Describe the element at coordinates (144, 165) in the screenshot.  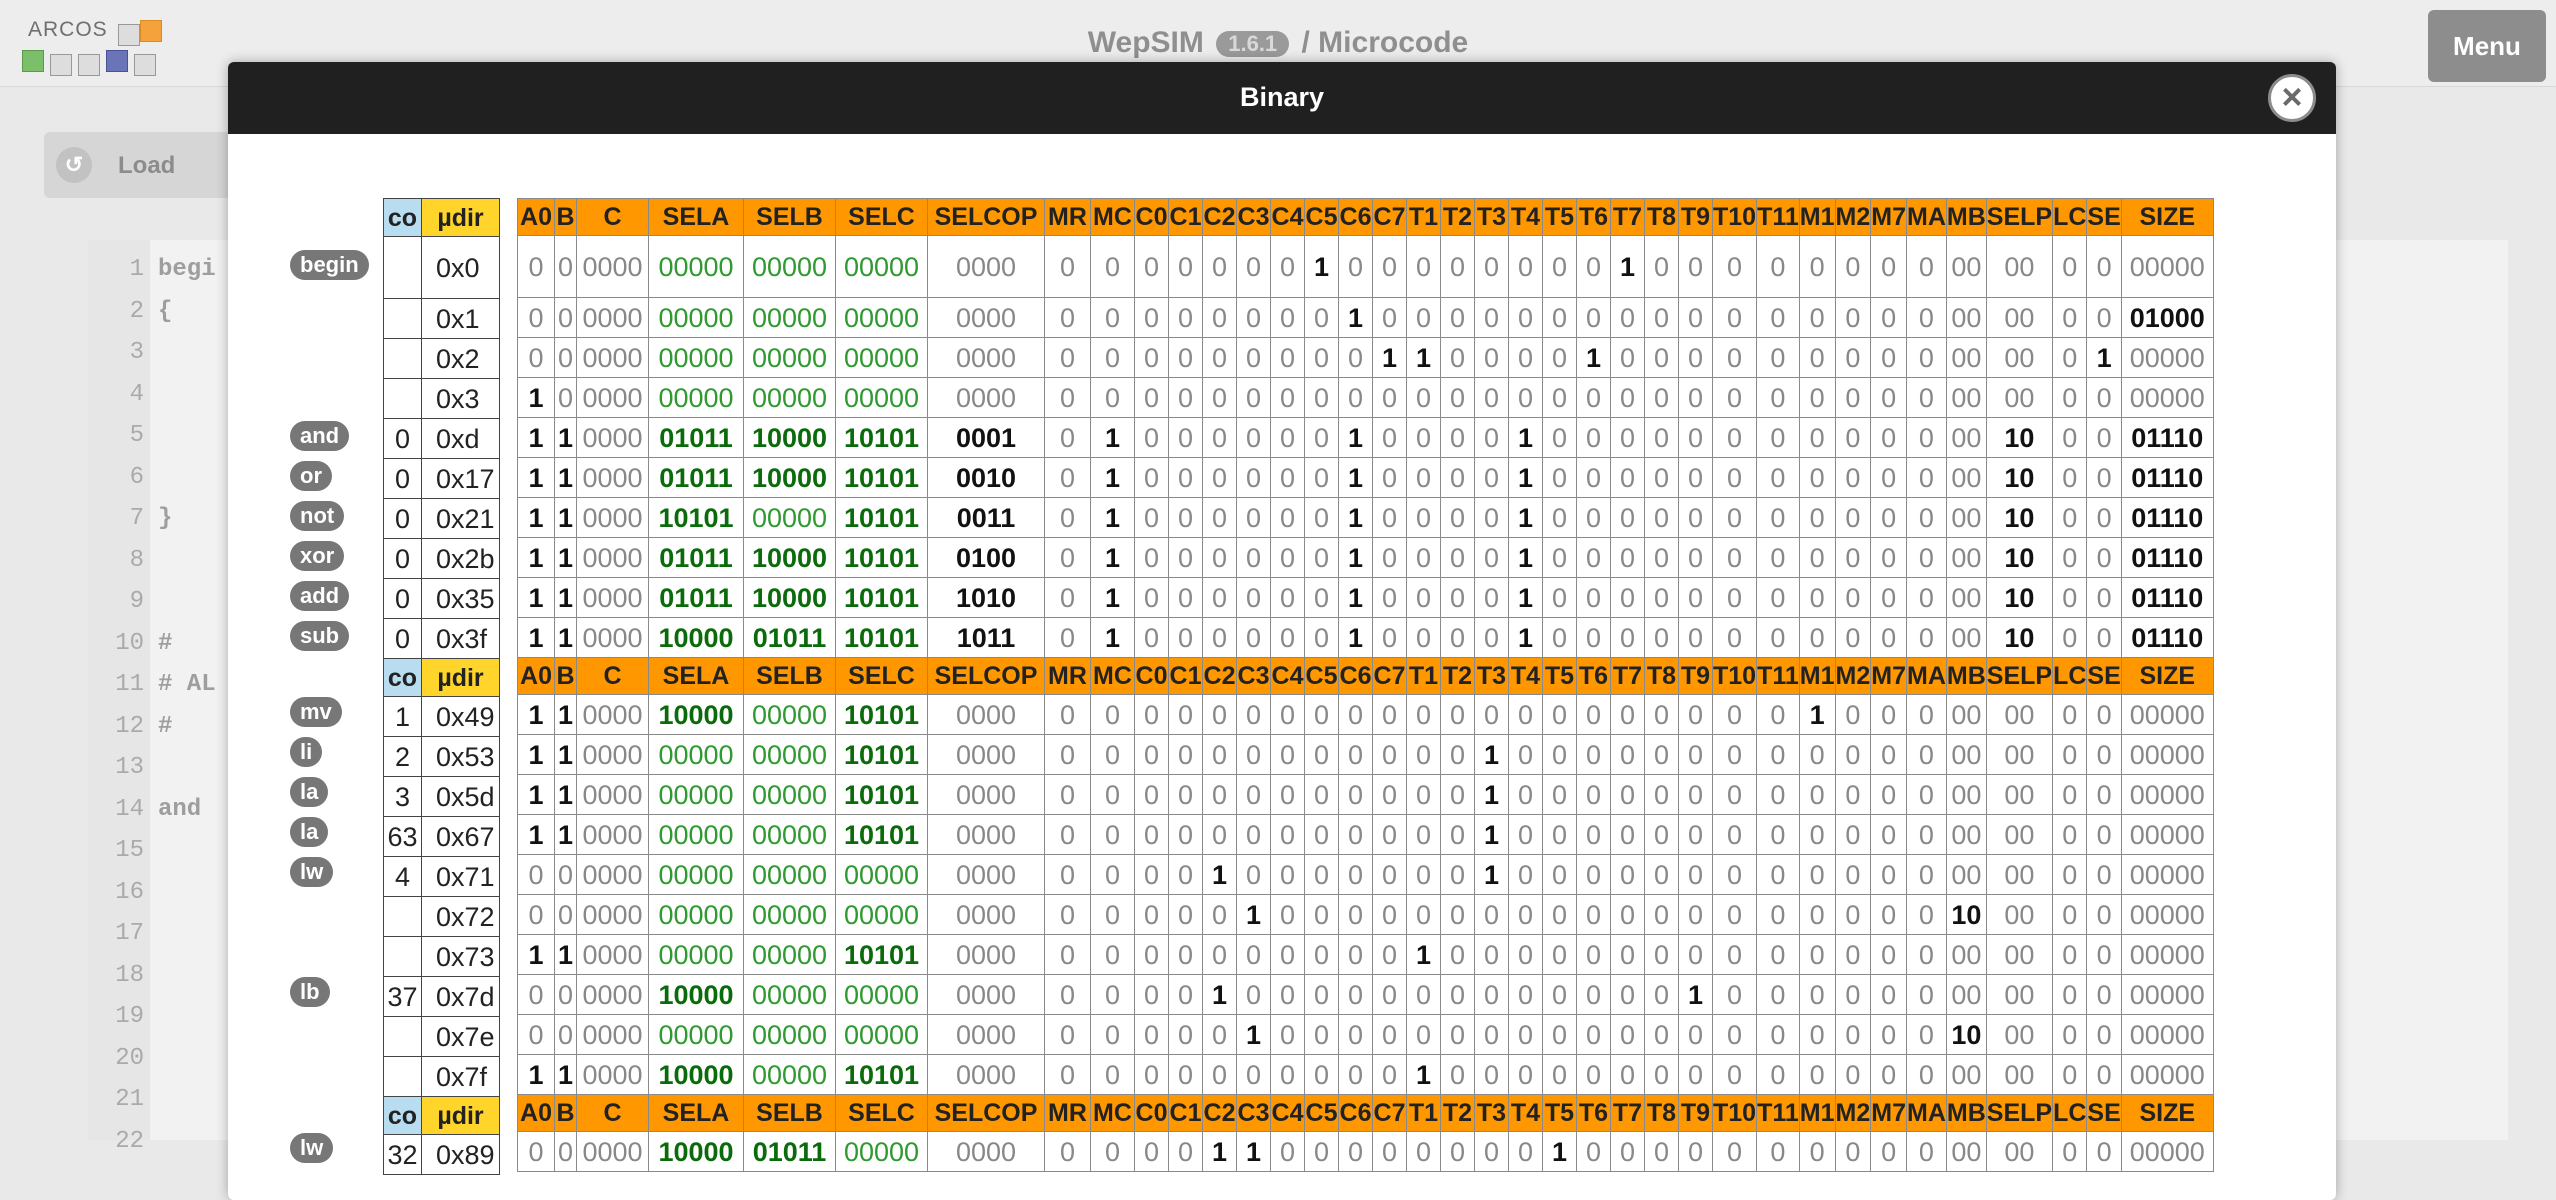
I see `load-button: ↺ Load` at that location.